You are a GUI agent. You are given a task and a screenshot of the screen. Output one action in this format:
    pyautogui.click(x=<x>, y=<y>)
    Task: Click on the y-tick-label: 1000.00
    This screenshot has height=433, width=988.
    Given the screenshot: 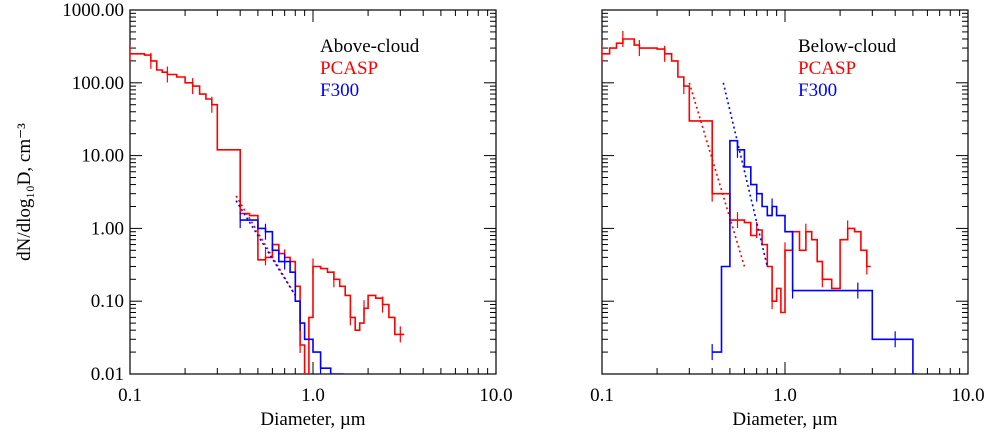 What is the action you would take?
    pyautogui.click(x=93, y=10)
    